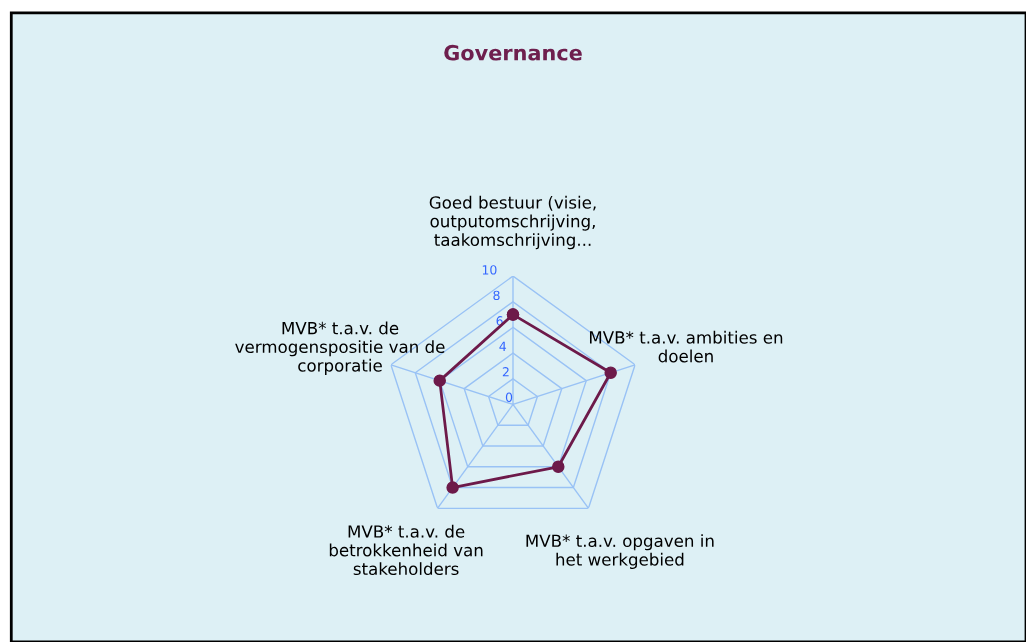 This screenshot has width=1026, height=642. I want to click on y-tick-label: 2, so click(505, 372).